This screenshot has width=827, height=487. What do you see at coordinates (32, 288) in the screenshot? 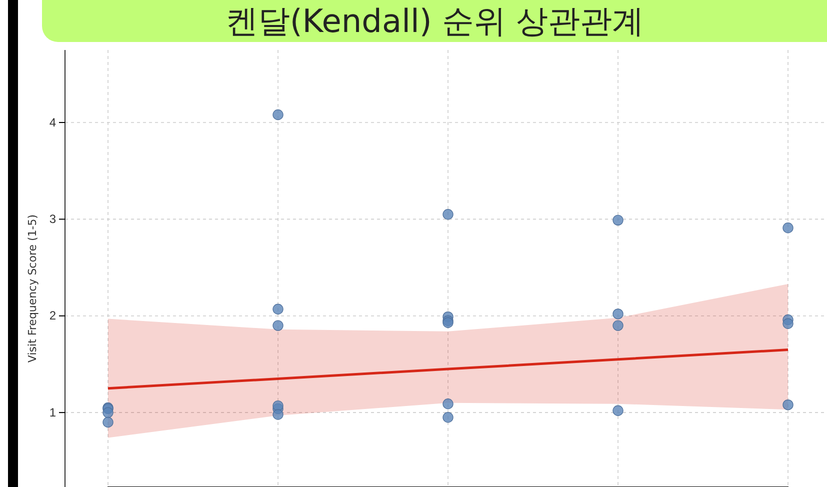
I see `y-axis-title: Visit Frequency Score (1-5)` at bounding box center [32, 288].